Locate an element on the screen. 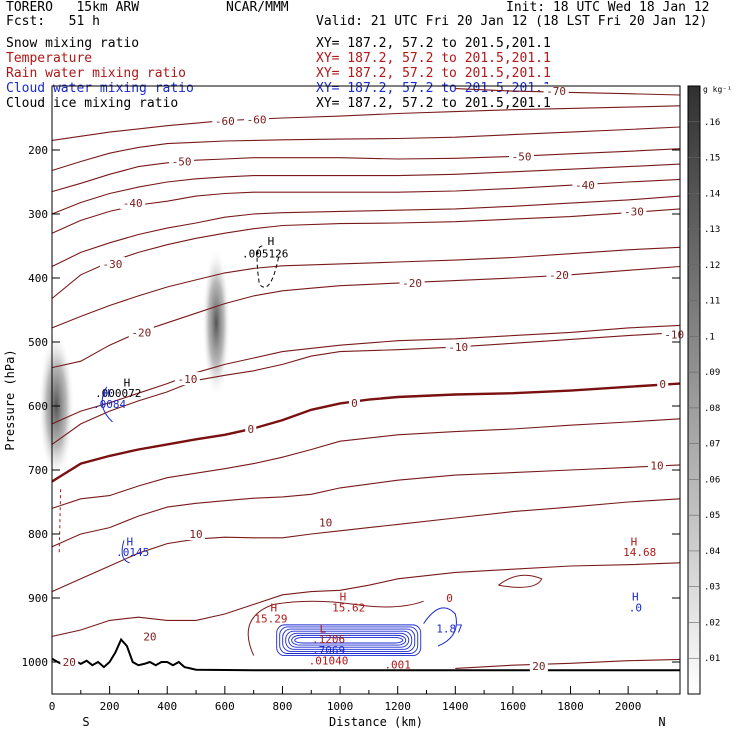 The width and height of the screenshot is (740, 740). field-label: Temperature is located at coordinates (49, 58).